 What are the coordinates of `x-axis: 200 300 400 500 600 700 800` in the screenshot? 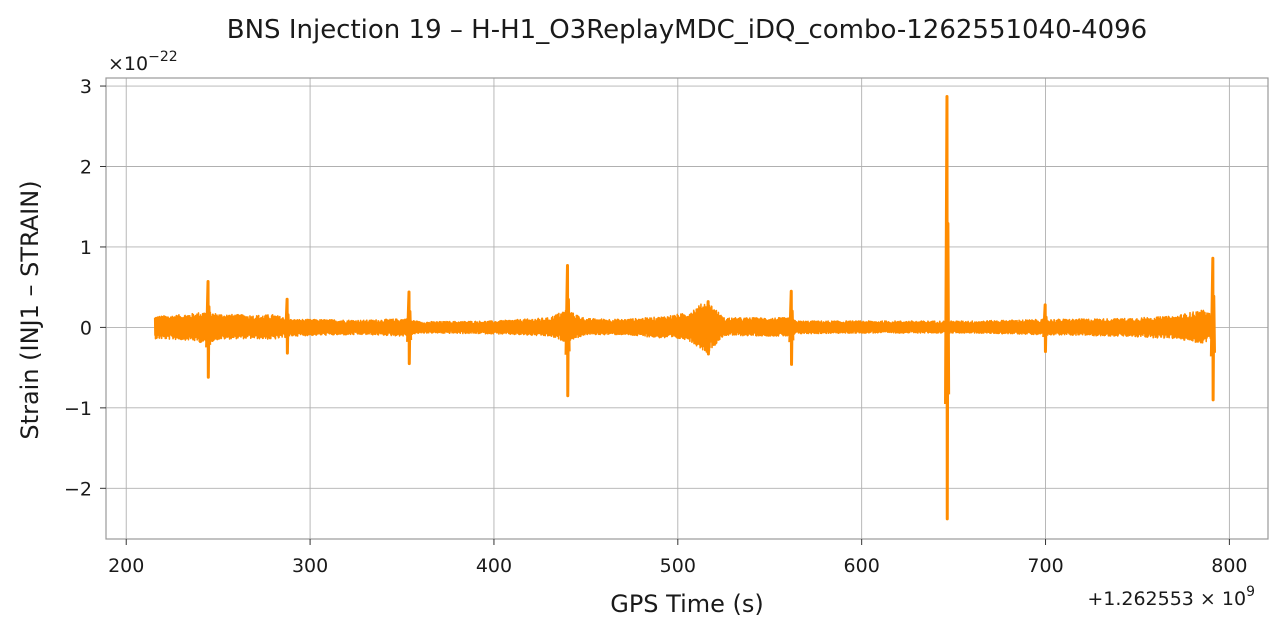 It's located at (678, 558).